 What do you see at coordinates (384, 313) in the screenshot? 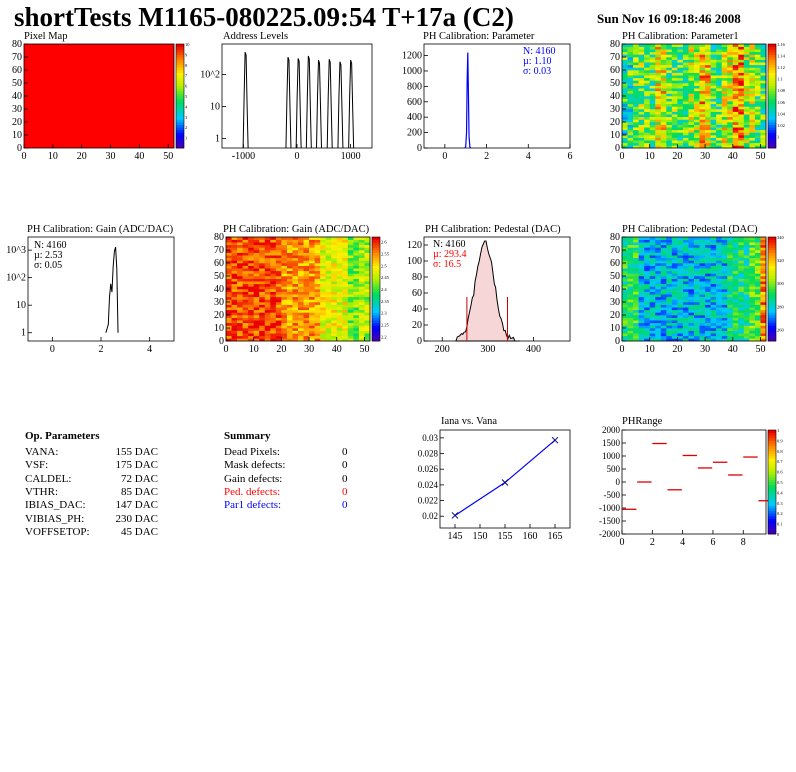
I see `colorbar-label: 2.3` at bounding box center [384, 313].